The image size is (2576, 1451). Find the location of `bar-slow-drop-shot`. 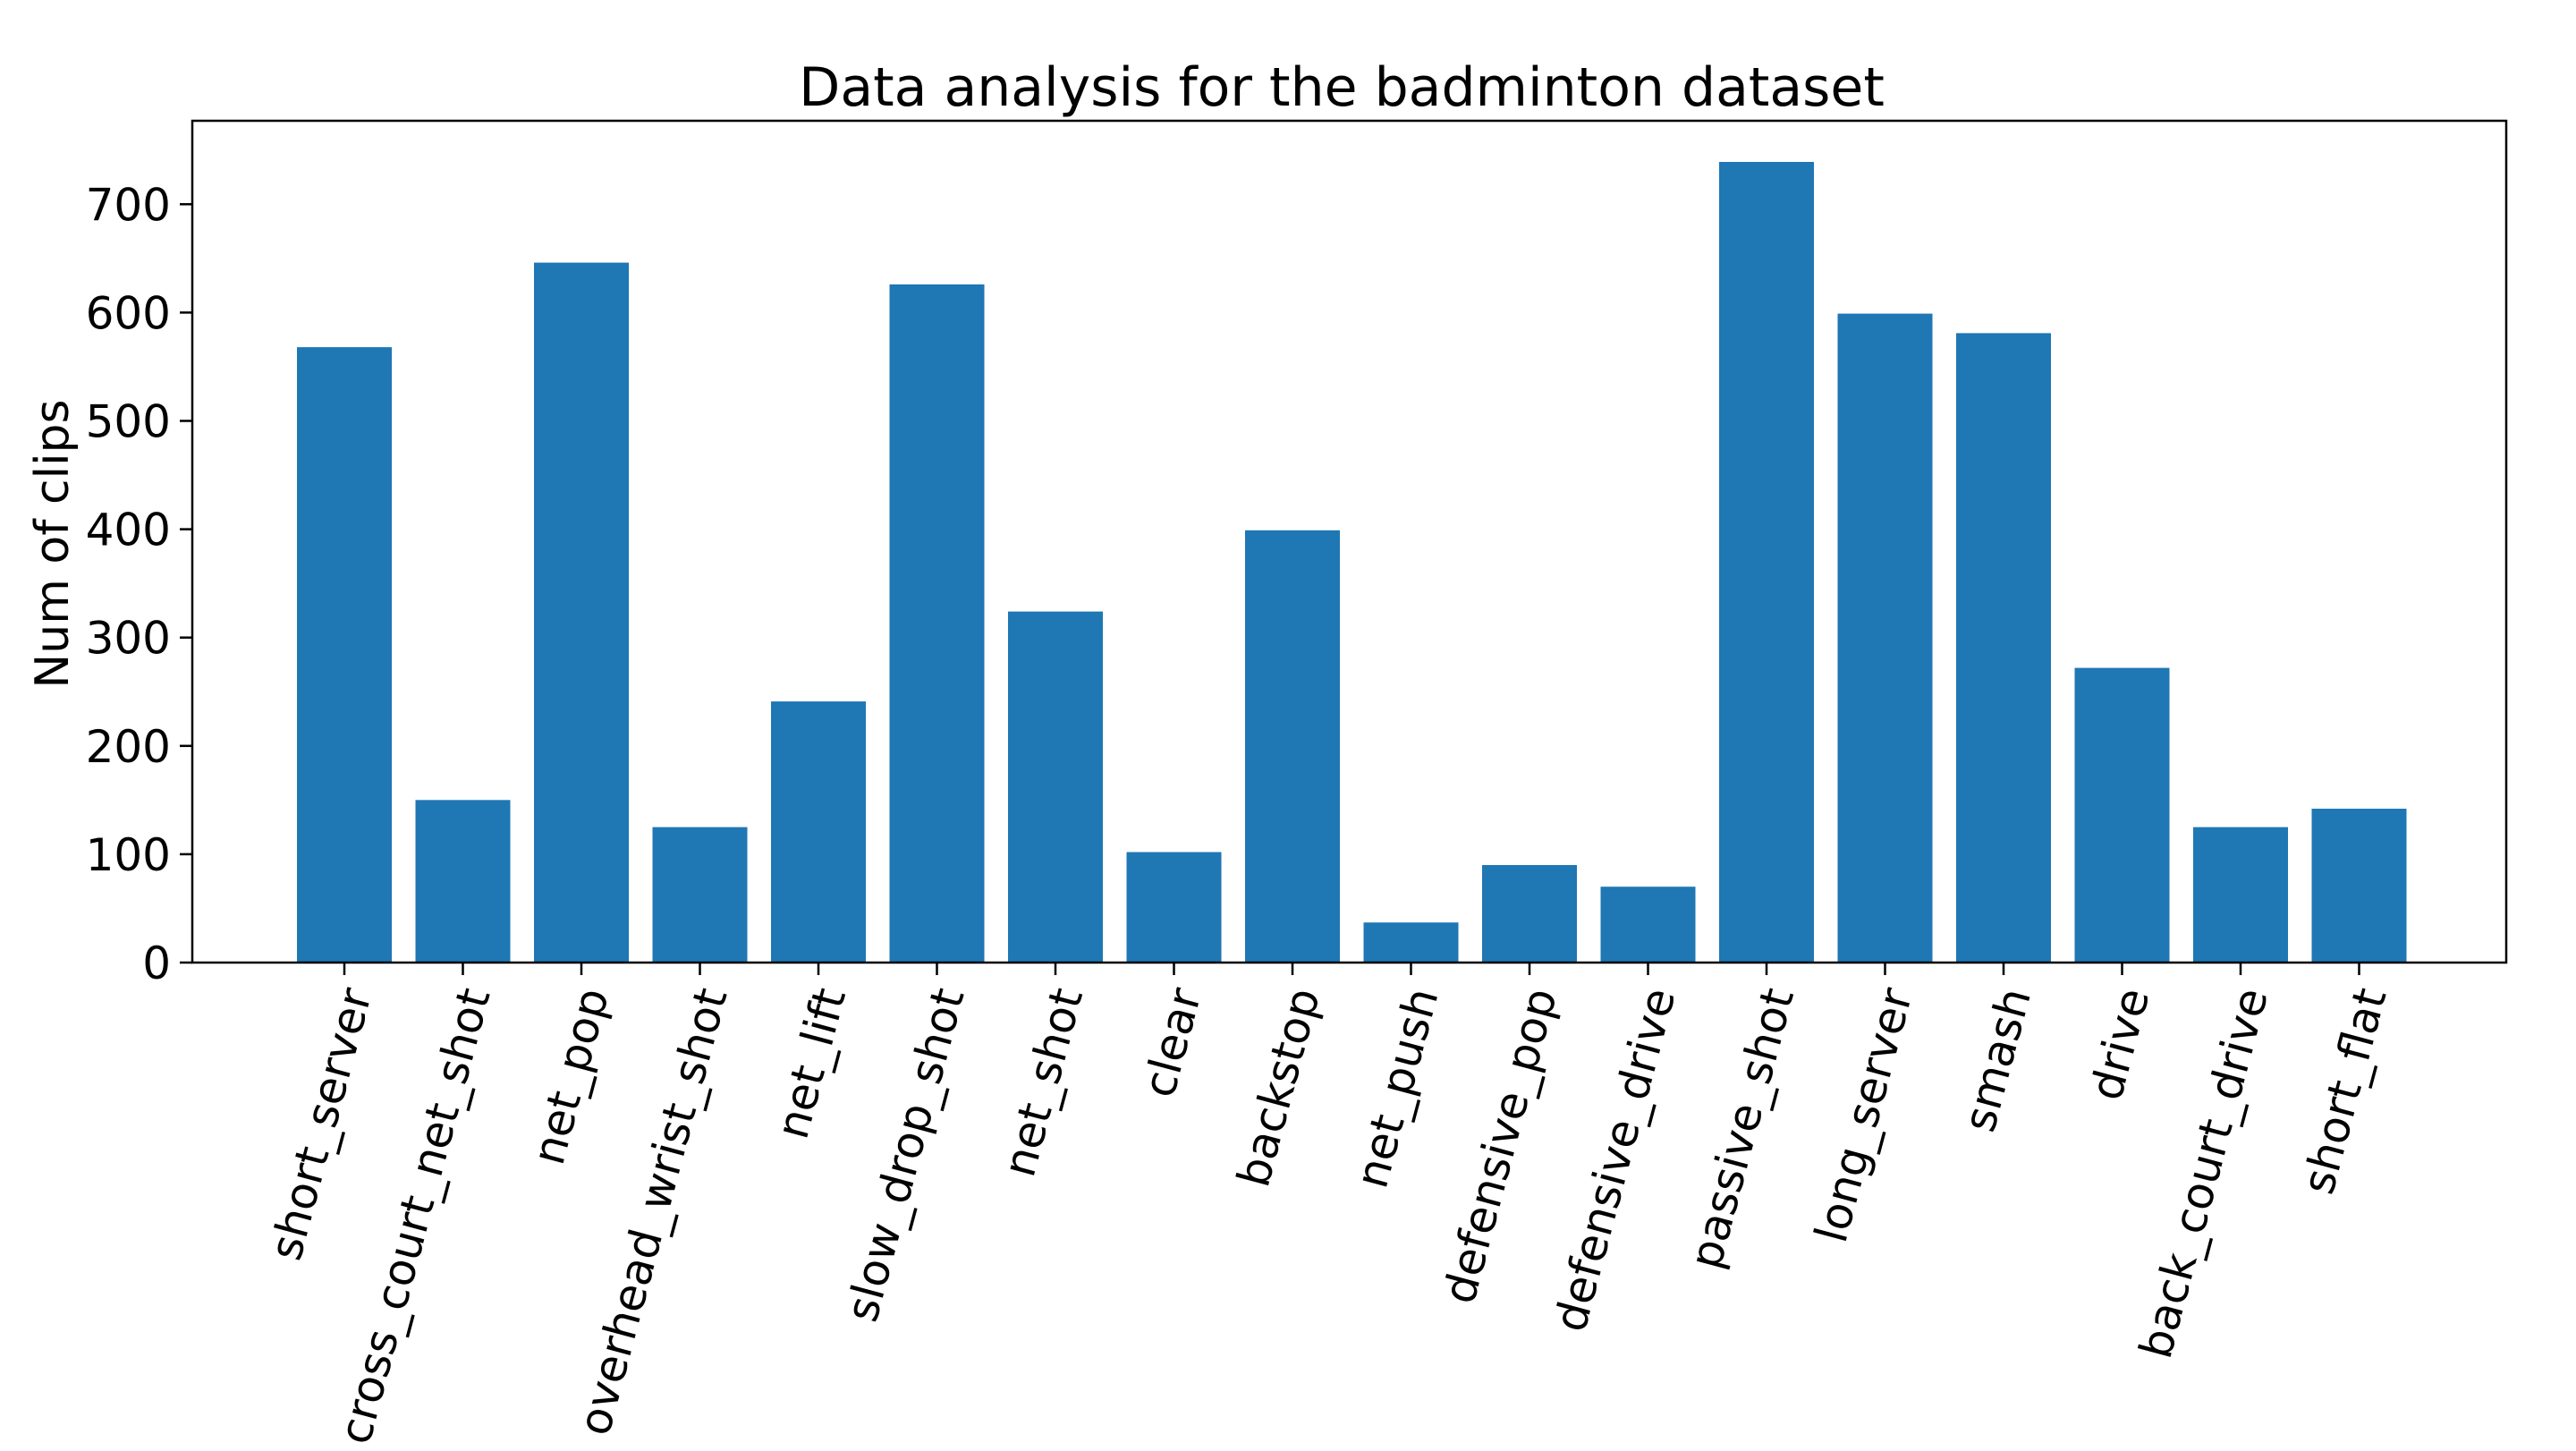

bar-slow-drop-shot is located at coordinates (937, 623).